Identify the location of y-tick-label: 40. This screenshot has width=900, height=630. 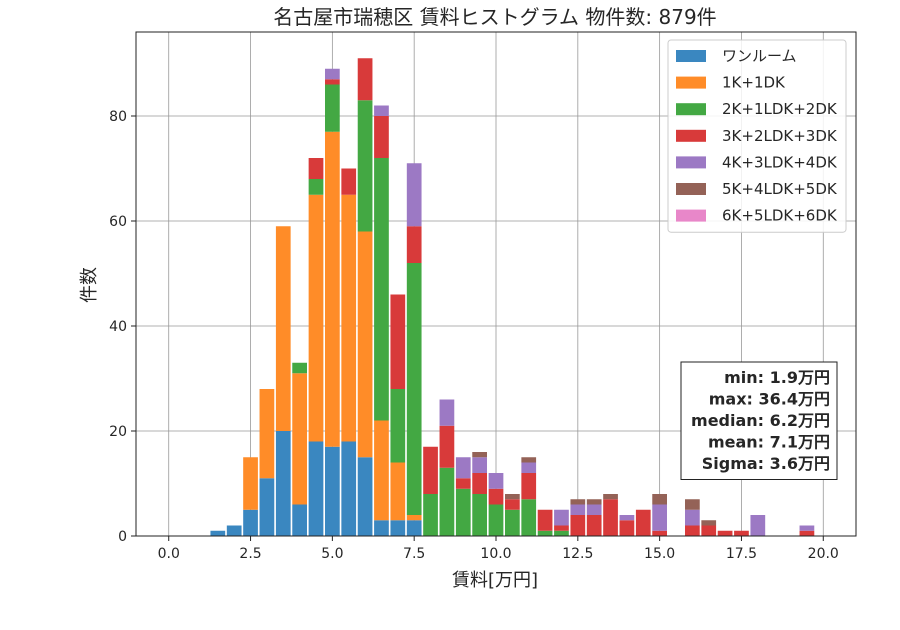
(118, 327).